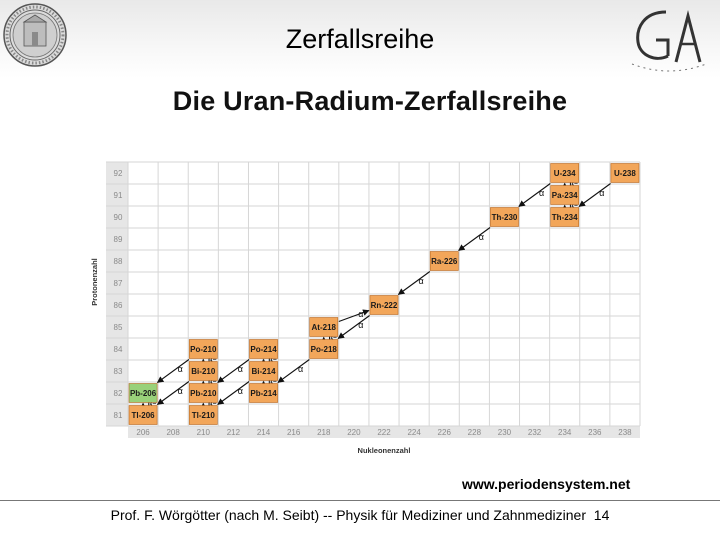  I want to click on y-tick-label: 89, so click(118, 239).